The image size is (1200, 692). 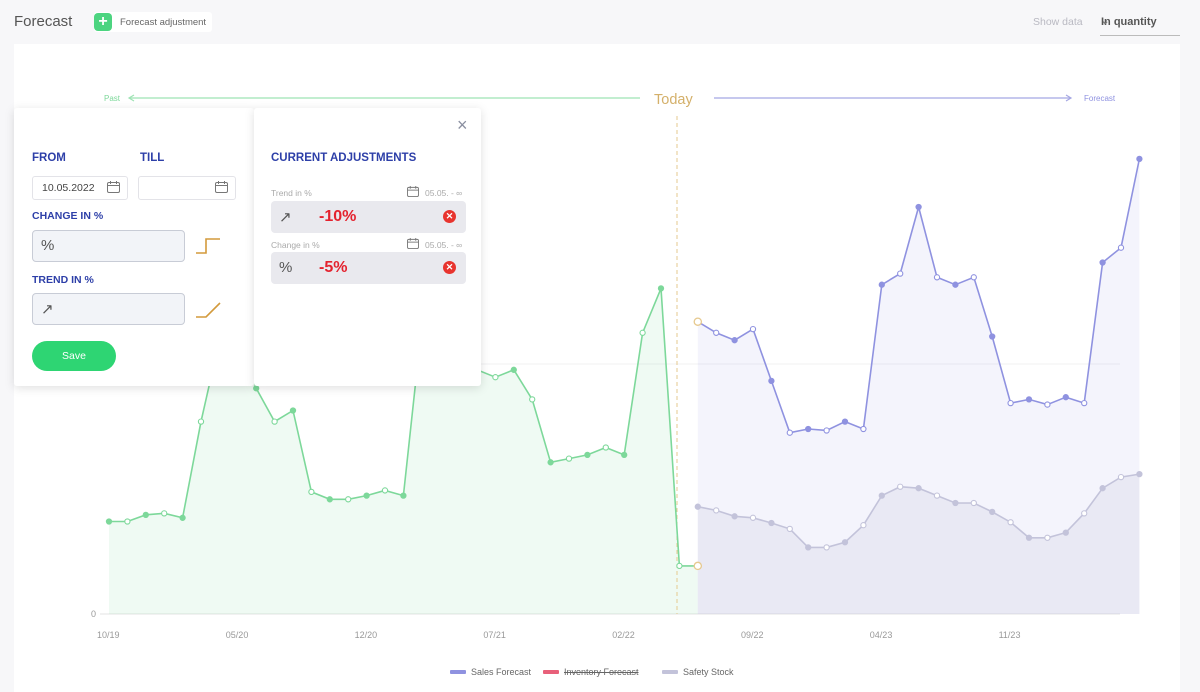 I want to click on x-tick-label: 05/20, so click(x=237, y=635).